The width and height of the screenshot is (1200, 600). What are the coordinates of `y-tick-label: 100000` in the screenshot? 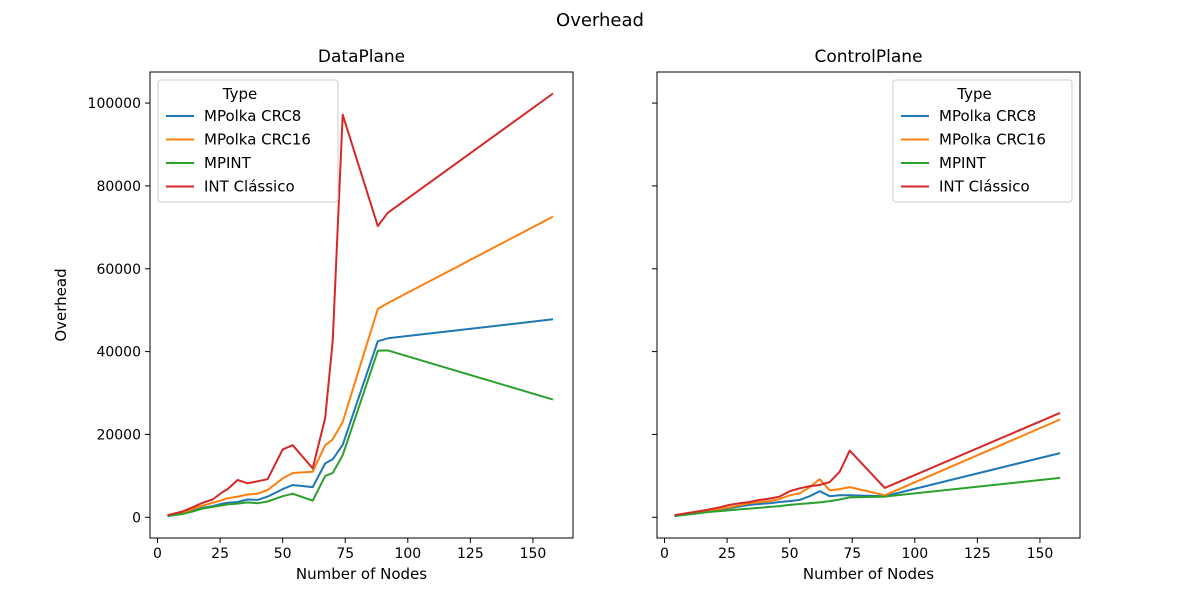 It's located at (114, 104).